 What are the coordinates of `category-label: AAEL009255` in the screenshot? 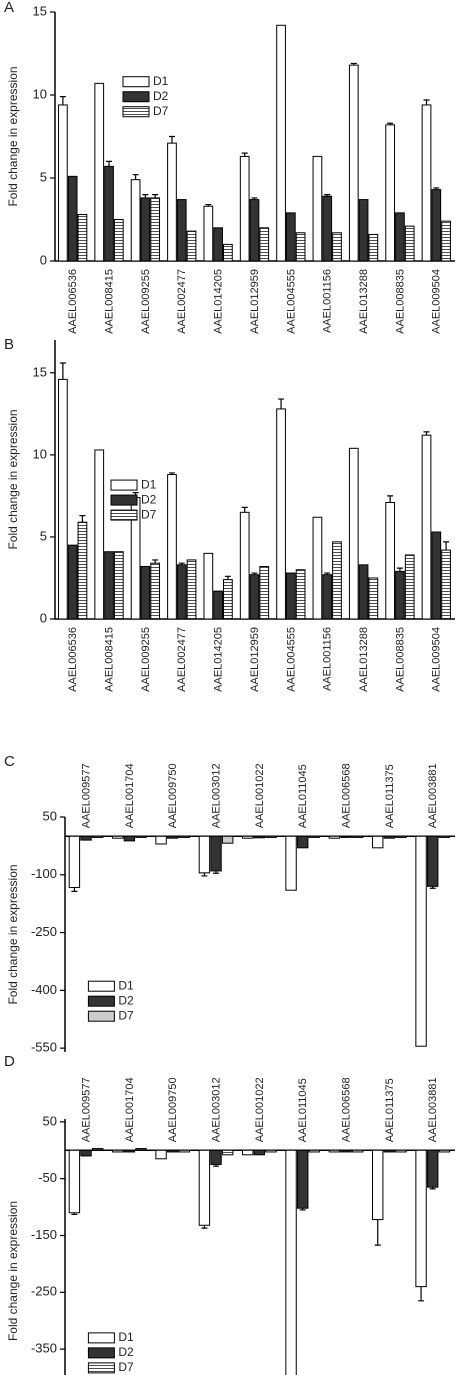 It's located at (146, 301).